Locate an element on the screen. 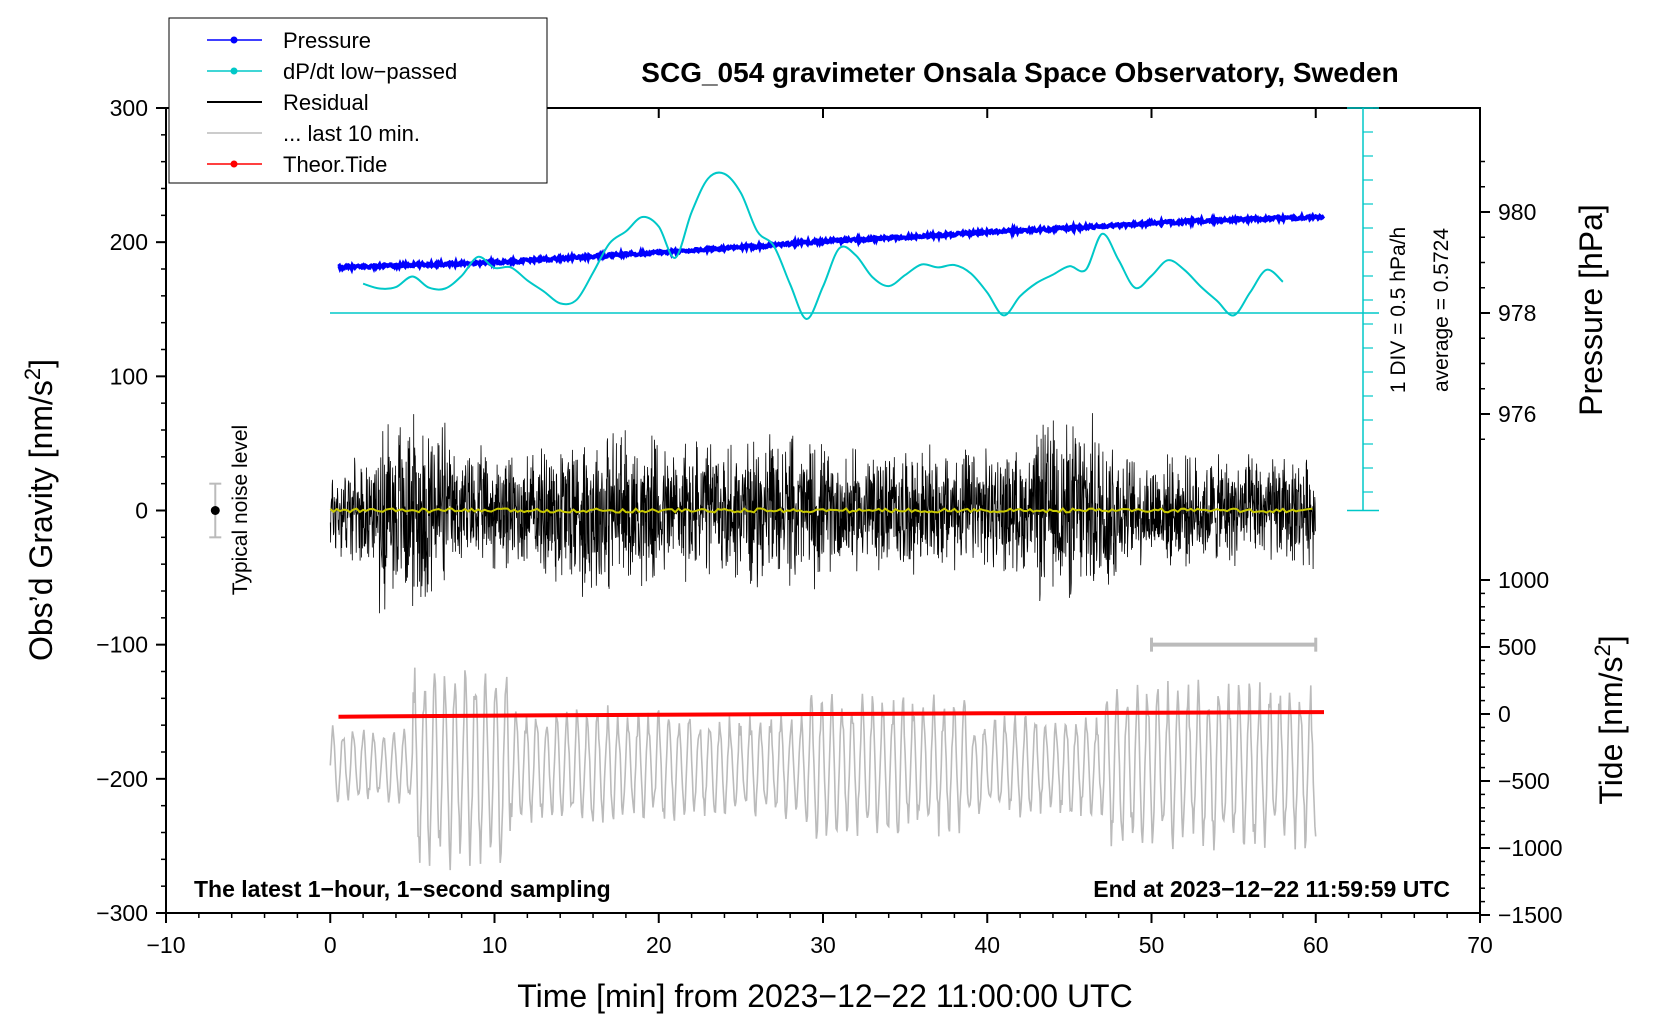  x-tick-label: 30 is located at coordinates (823, 945).